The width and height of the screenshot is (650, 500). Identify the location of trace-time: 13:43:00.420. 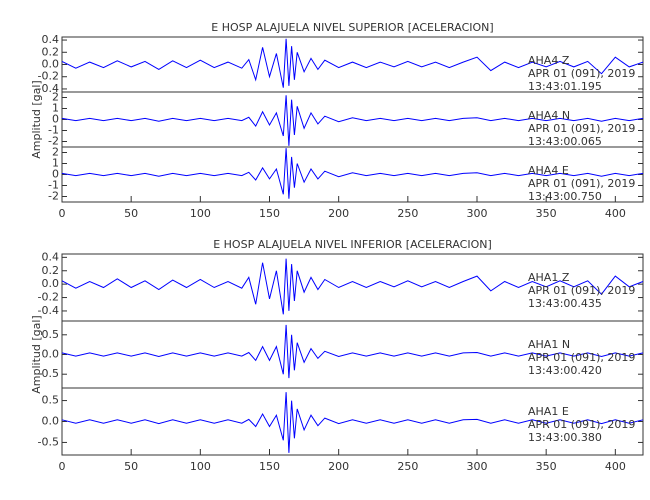
(565, 370).